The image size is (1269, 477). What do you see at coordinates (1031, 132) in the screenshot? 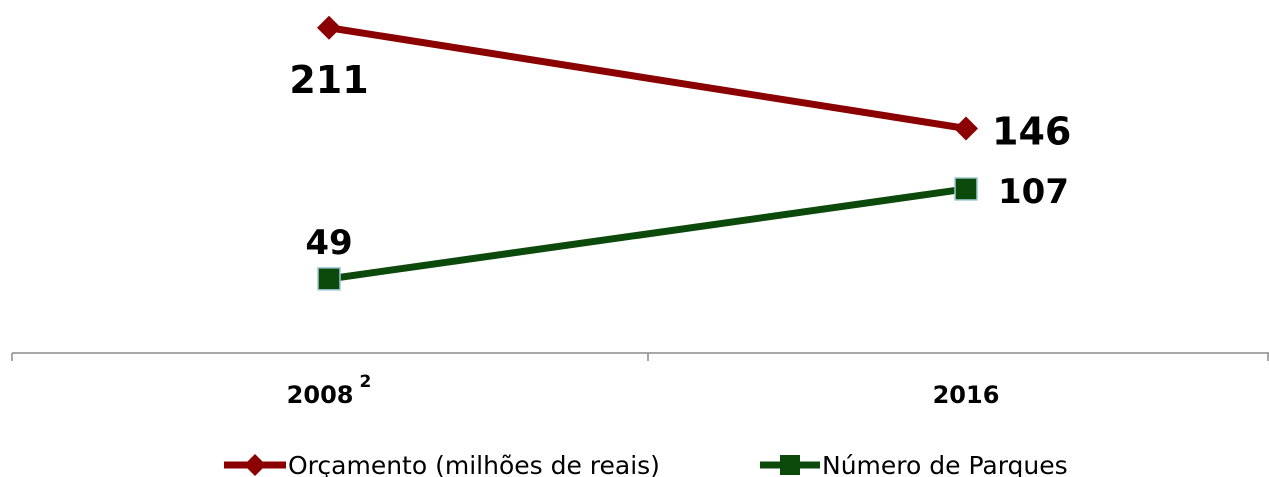
I see `data-label: 146` at bounding box center [1031, 132].